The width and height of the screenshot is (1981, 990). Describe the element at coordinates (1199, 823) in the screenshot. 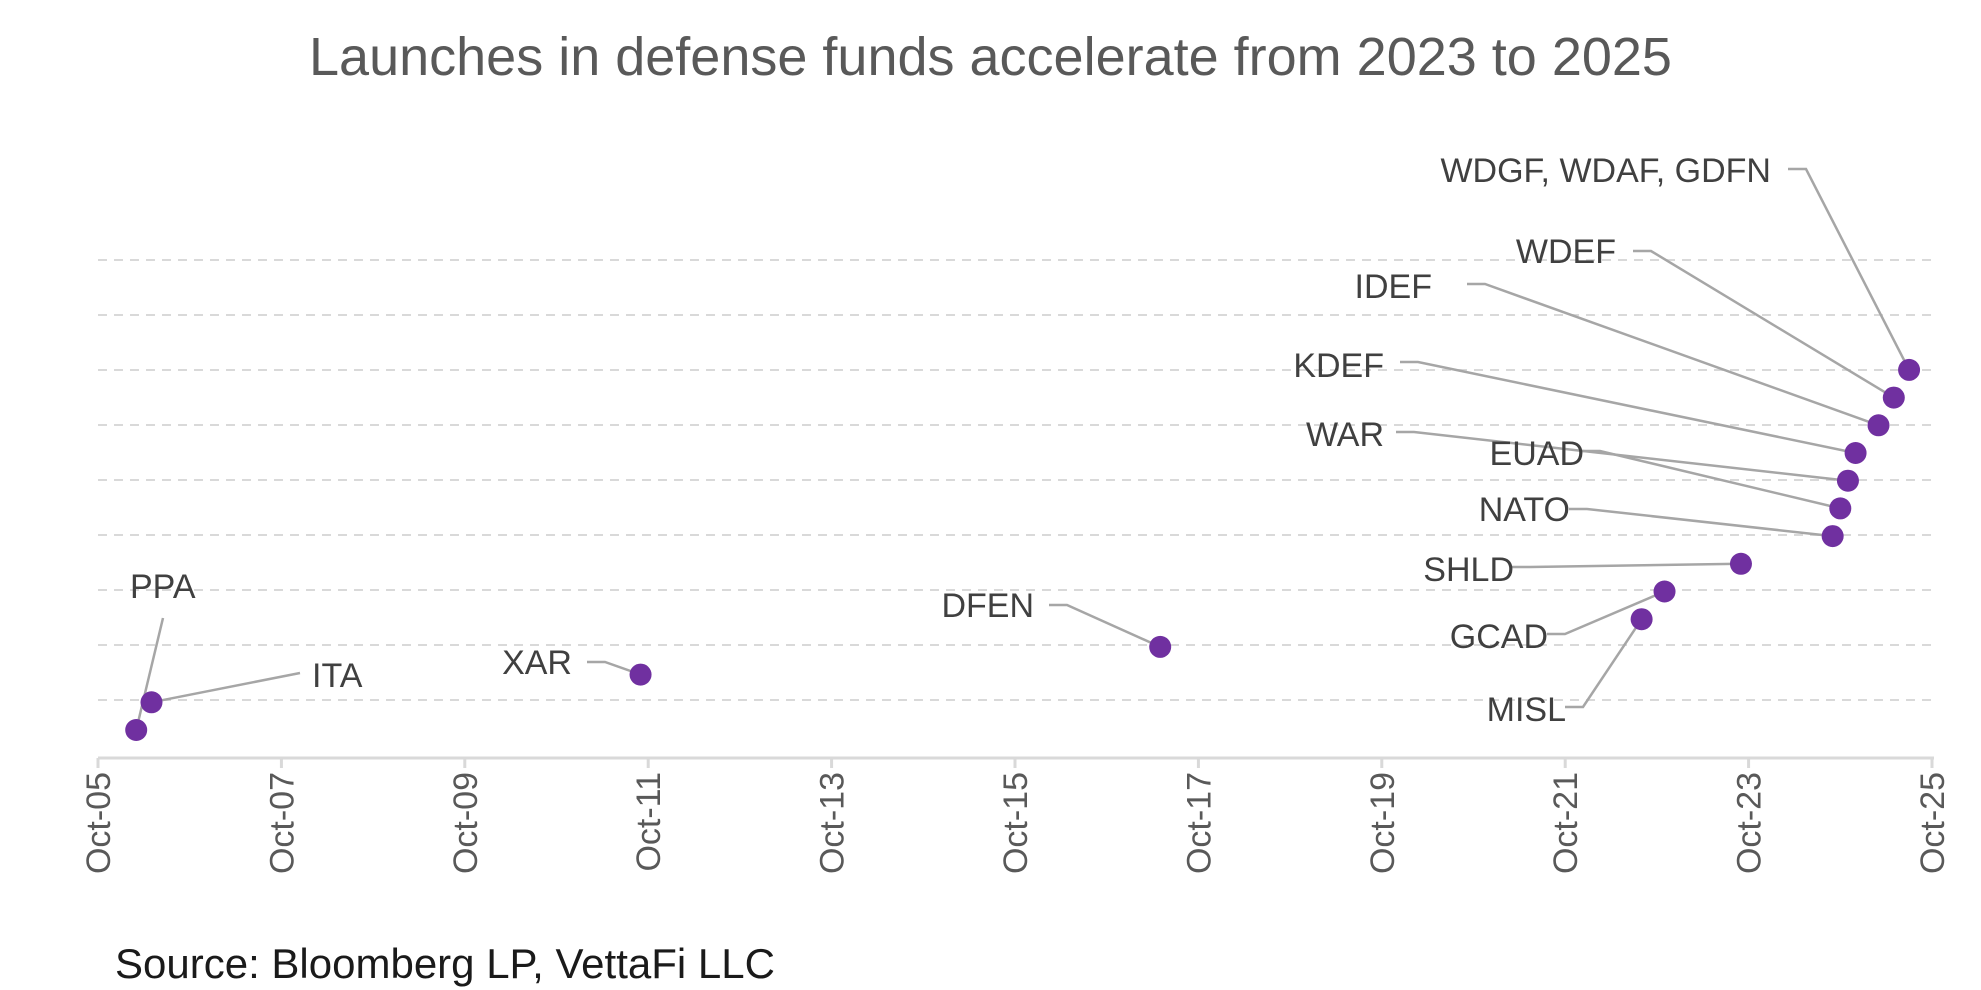

I see `x-tick-label: Oct-17` at that location.